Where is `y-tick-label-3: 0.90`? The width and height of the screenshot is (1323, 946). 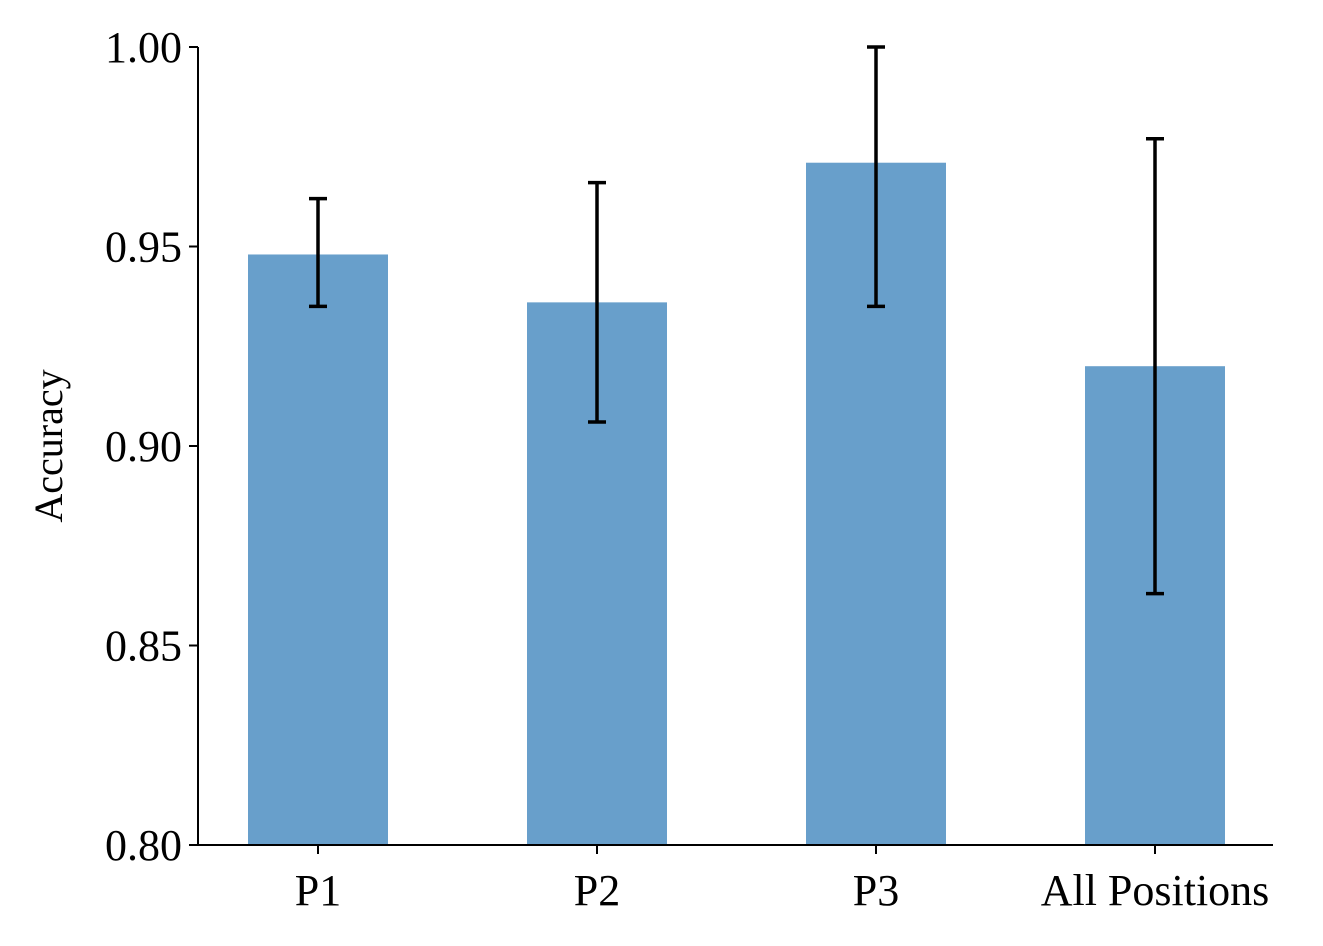 y-tick-label-3: 0.90 is located at coordinates (143, 446).